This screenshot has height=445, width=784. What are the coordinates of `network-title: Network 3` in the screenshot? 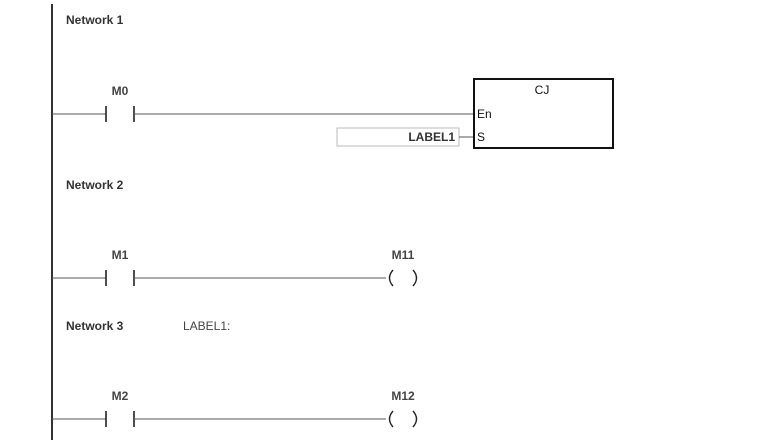 It's located at (95, 326).